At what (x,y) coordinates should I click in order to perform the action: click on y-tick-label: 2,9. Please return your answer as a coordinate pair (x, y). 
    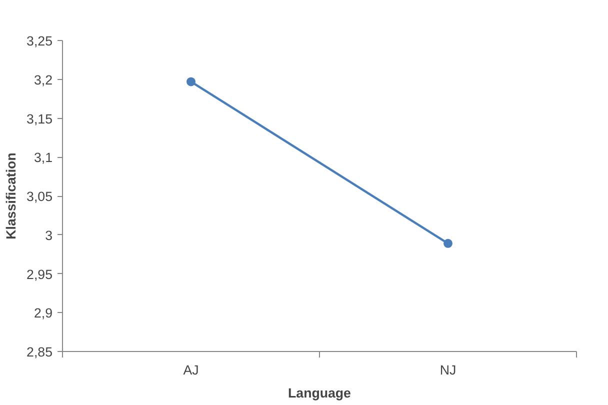
    Looking at the image, I should click on (43, 313).